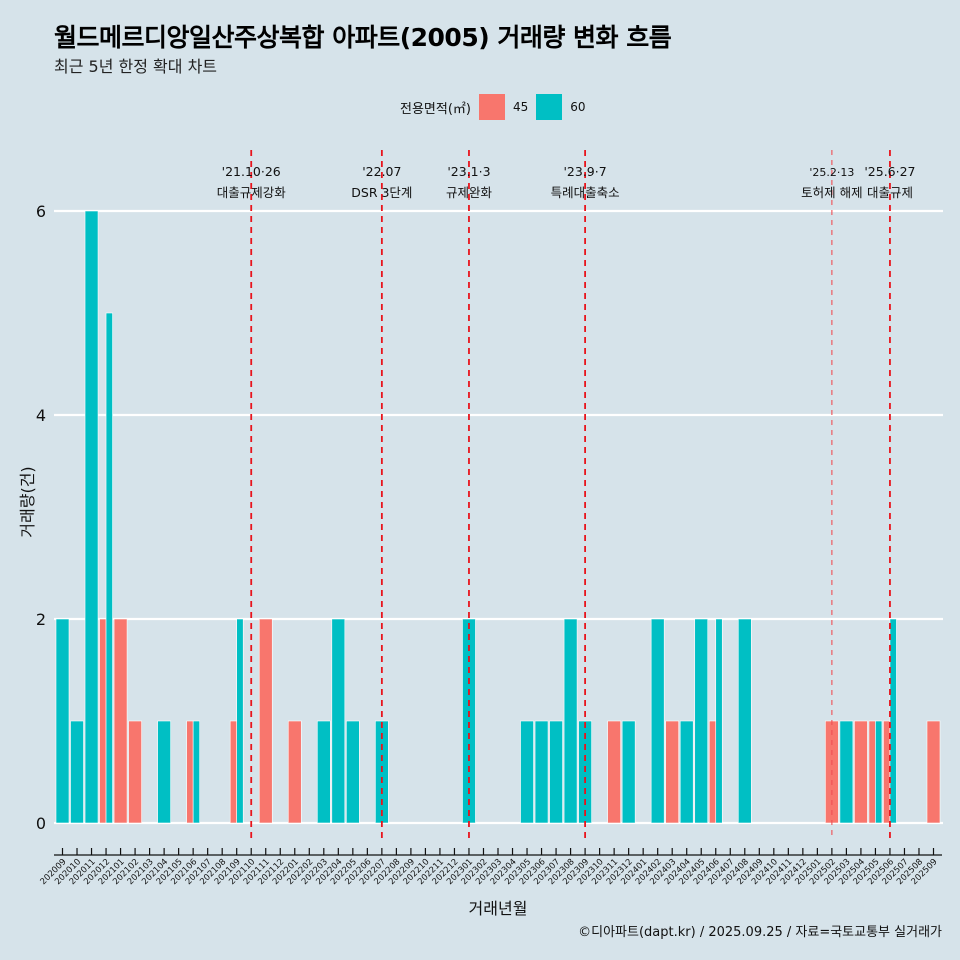 The width and height of the screenshot is (960, 960). What do you see at coordinates (468, 171) in the screenshot?
I see `event-date-label: '23.1·3` at bounding box center [468, 171].